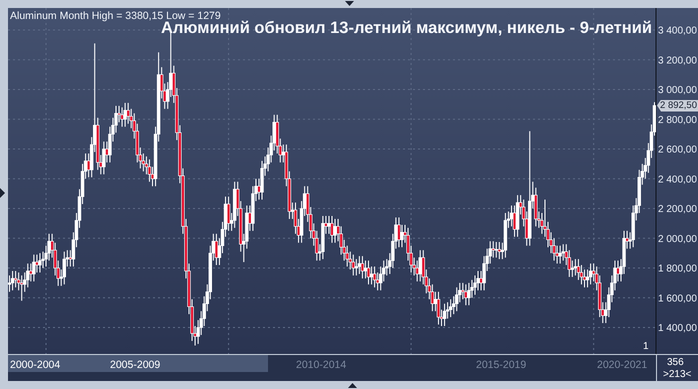 This screenshot has height=389, width=698. I want to click on y-tick-label: 2 000,00, so click(678, 239).